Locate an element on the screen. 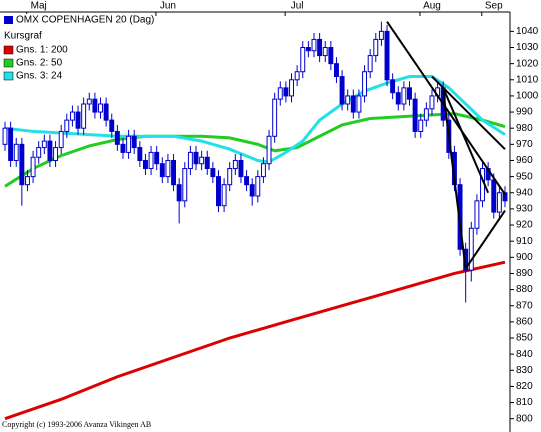 The width and height of the screenshot is (541, 432). x-tick-label: Jul is located at coordinates (297, 6).